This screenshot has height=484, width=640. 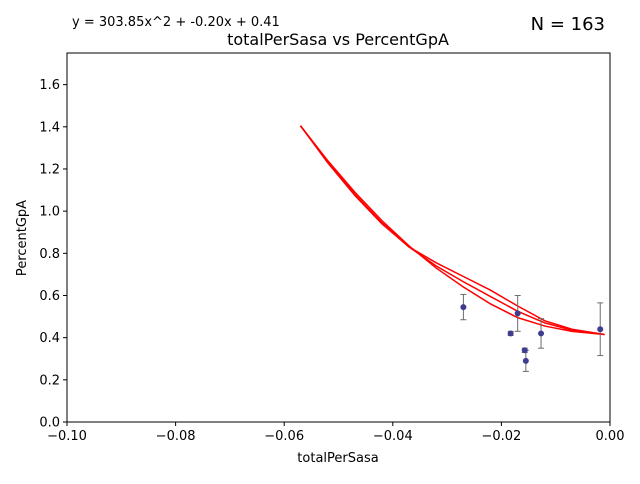 What do you see at coordinates (49, 380) in the screenshot?
I see `y-tick-label: 0.2` at bounding box center [49, 380].